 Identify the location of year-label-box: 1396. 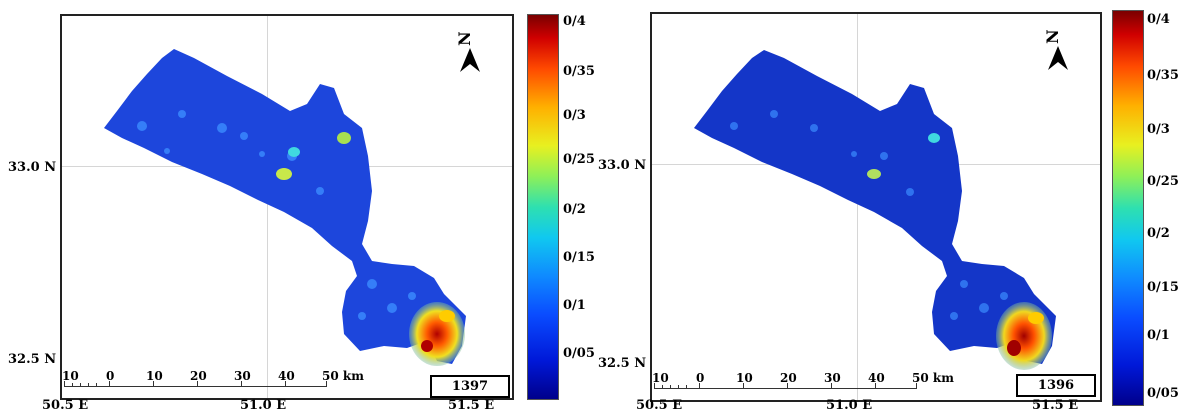
(1056, 385).